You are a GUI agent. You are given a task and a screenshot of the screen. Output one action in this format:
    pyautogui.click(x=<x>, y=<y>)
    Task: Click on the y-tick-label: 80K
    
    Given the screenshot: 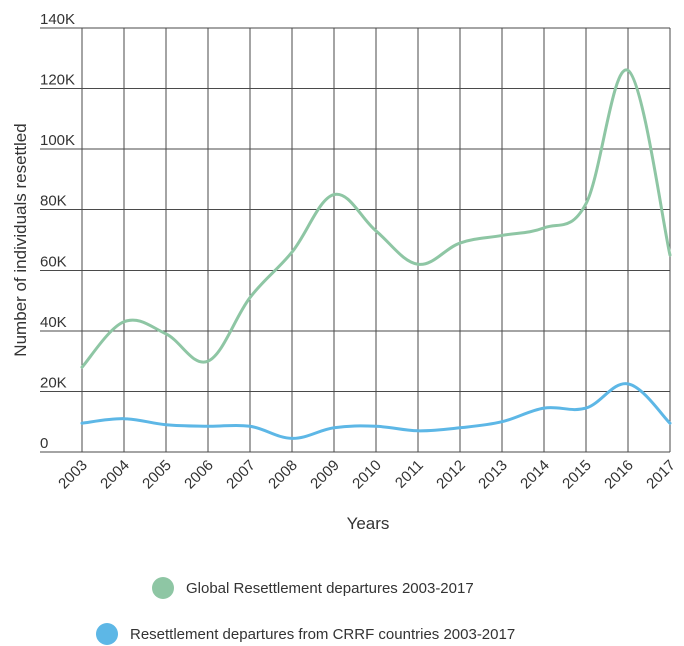 What is the action you would take?
    pyautogui.click(x=53, y=201)
    